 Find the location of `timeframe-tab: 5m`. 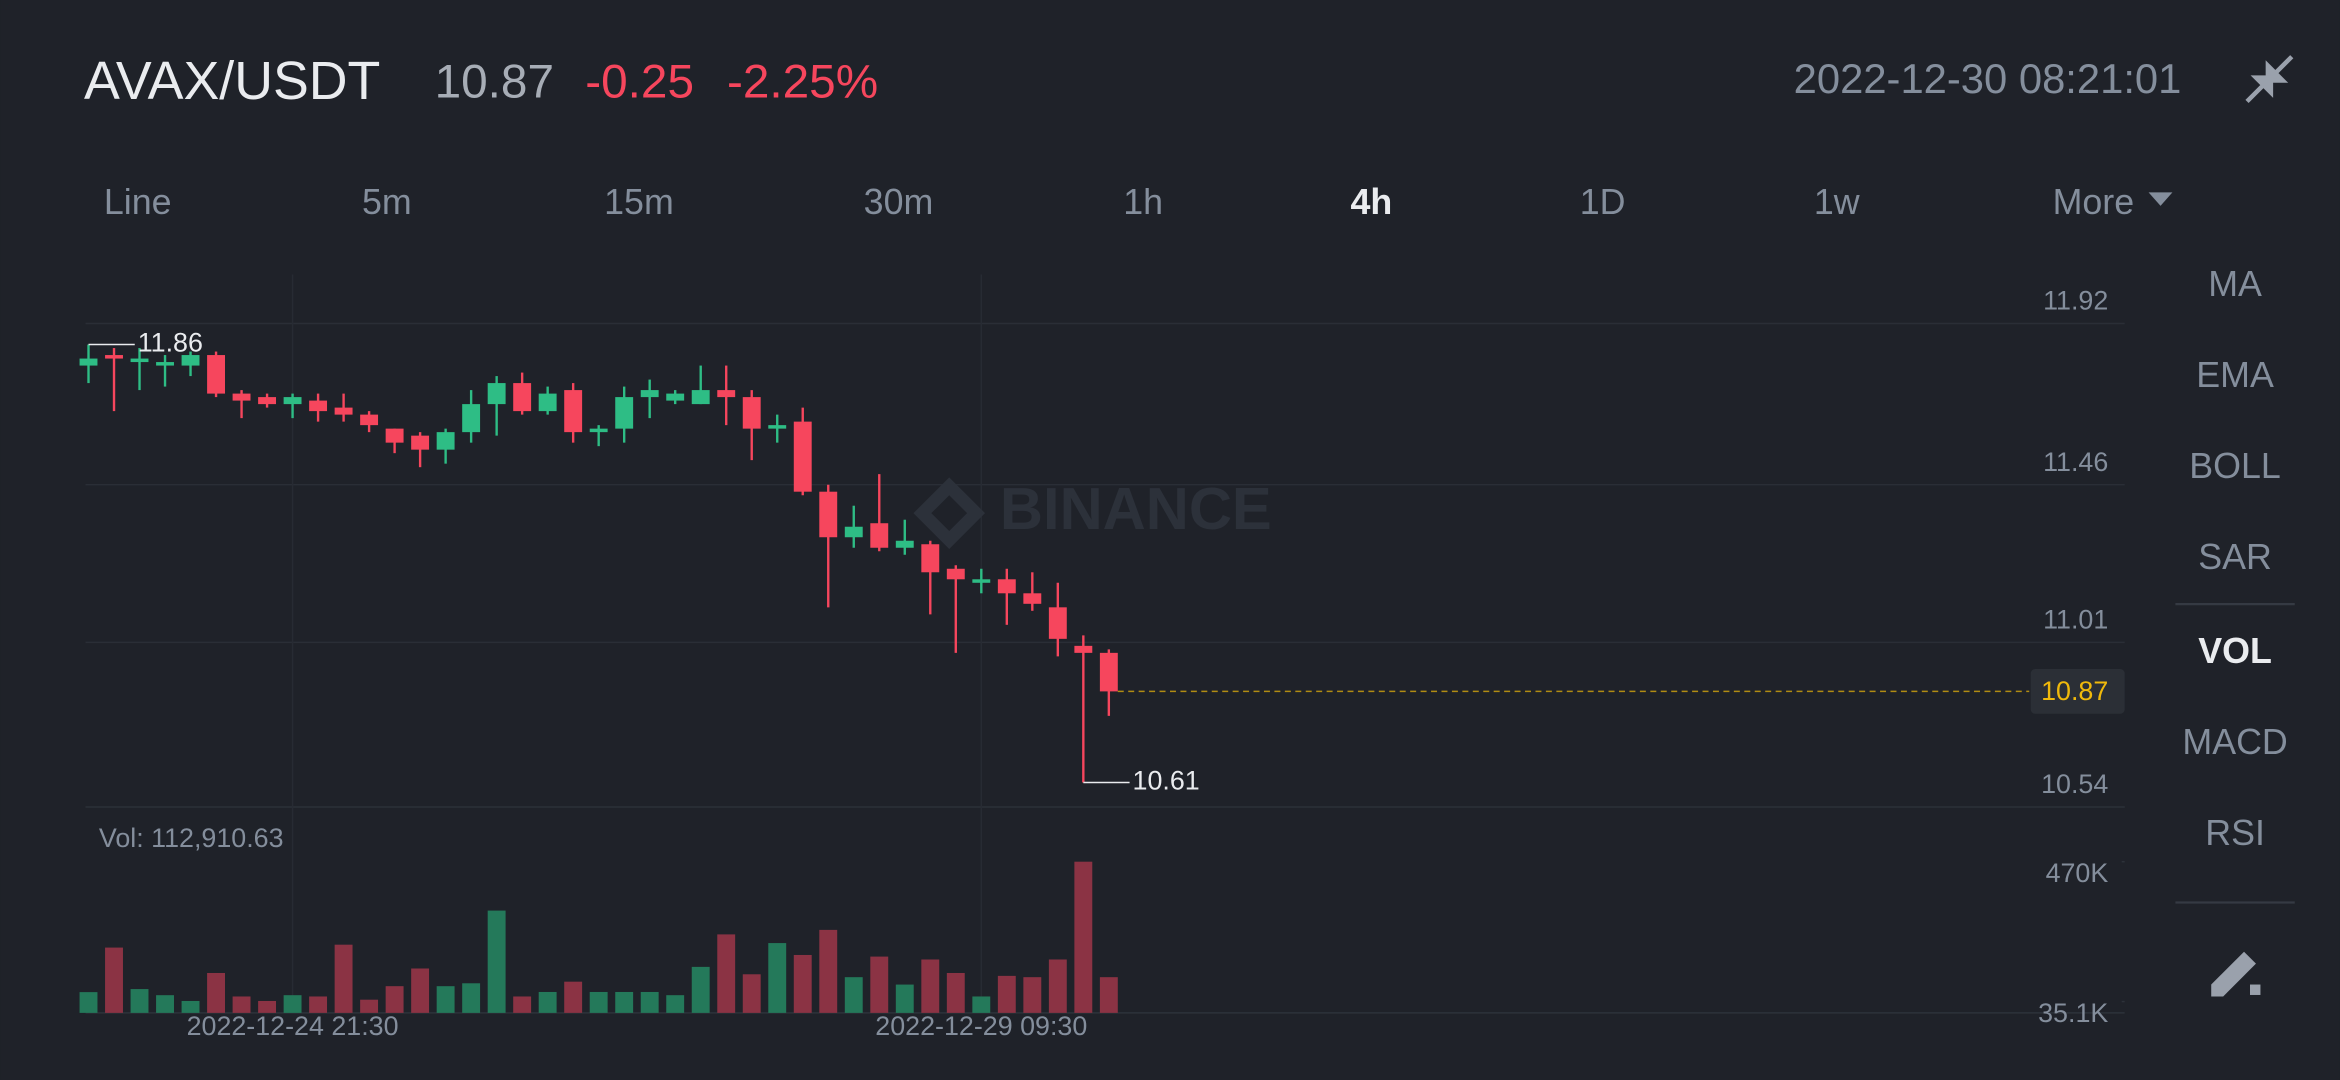

timeframe-tab: 5m is located at coordinates (387, 202).